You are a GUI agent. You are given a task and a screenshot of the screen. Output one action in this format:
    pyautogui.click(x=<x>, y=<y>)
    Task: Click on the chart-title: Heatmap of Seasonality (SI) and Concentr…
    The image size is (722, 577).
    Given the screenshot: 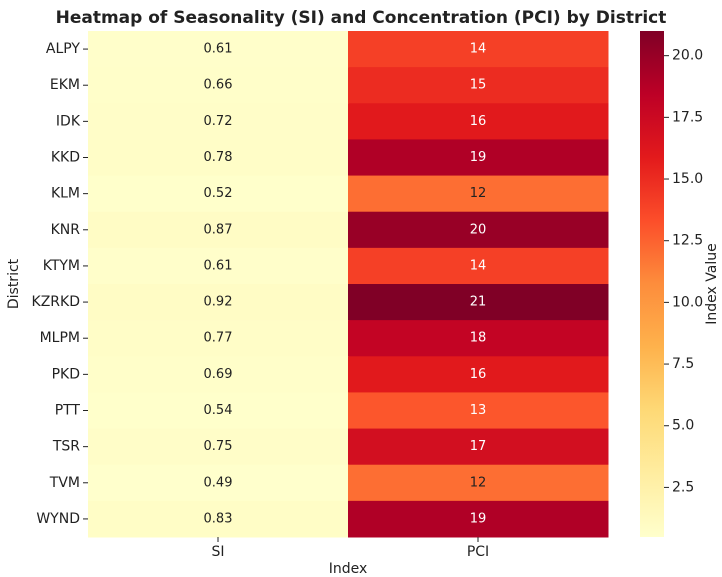 What is the action you would take?
    pyautogui.click(x=361, y=18)
    